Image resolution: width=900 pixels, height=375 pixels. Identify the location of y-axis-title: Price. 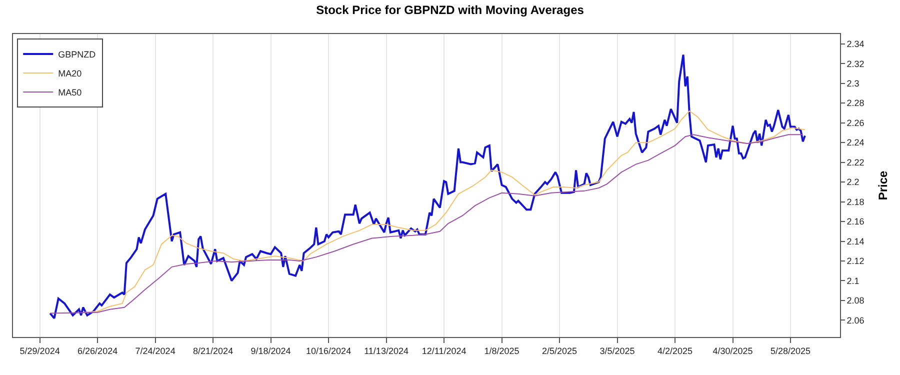
(883, 185).